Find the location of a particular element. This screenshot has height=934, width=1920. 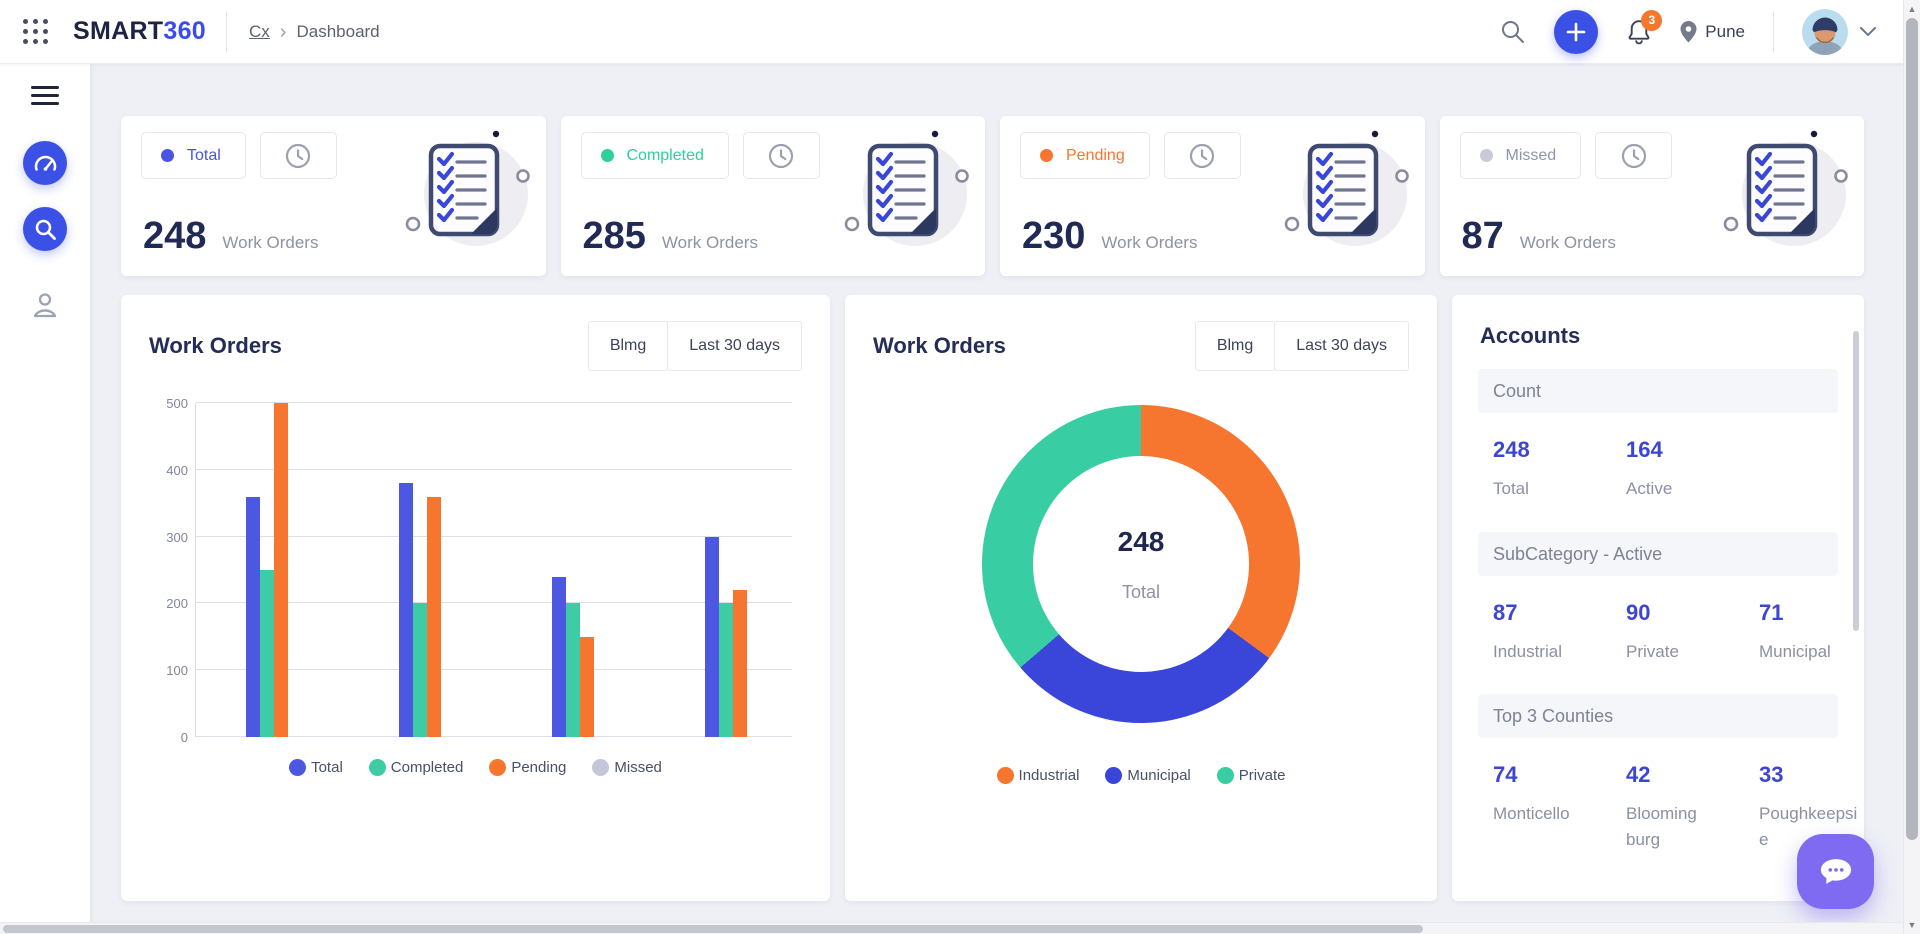

stat-category-label: Total is located at coordinates (204, 155).